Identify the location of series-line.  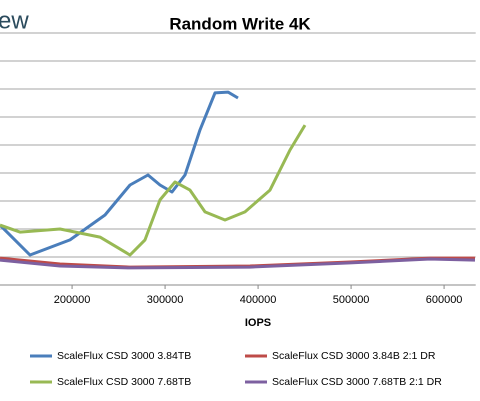
(238, 263).